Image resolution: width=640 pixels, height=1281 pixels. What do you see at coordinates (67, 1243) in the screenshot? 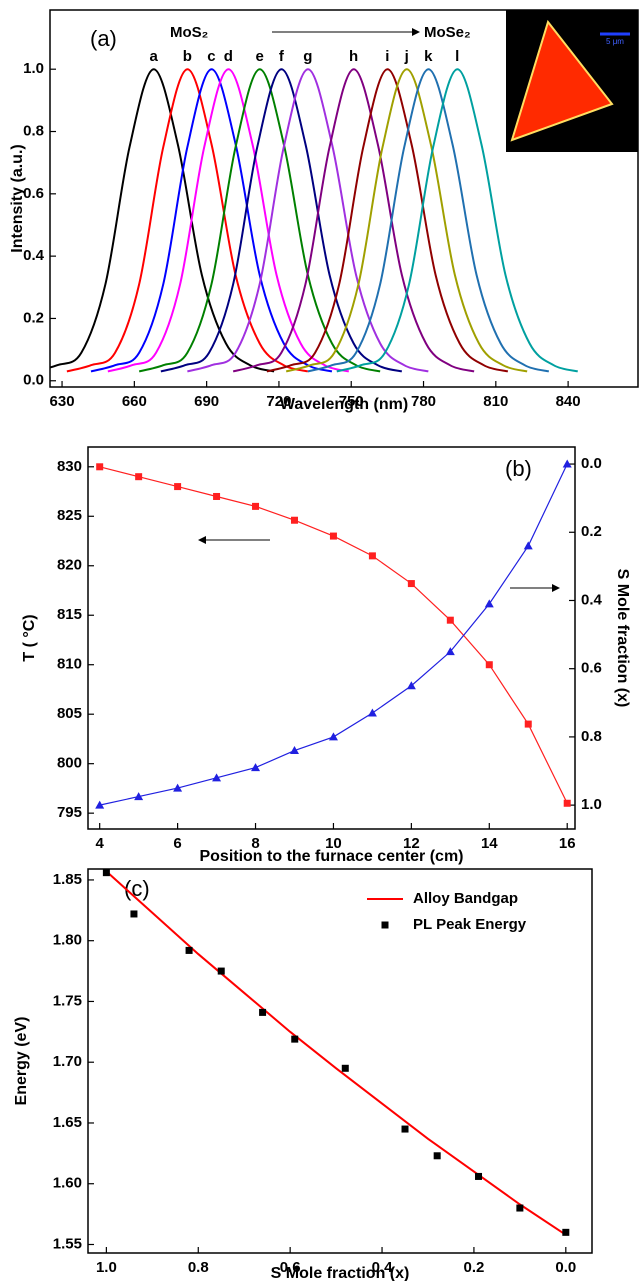
I see `y-tick-label: 1.55` at bounding box center [67, 1243].